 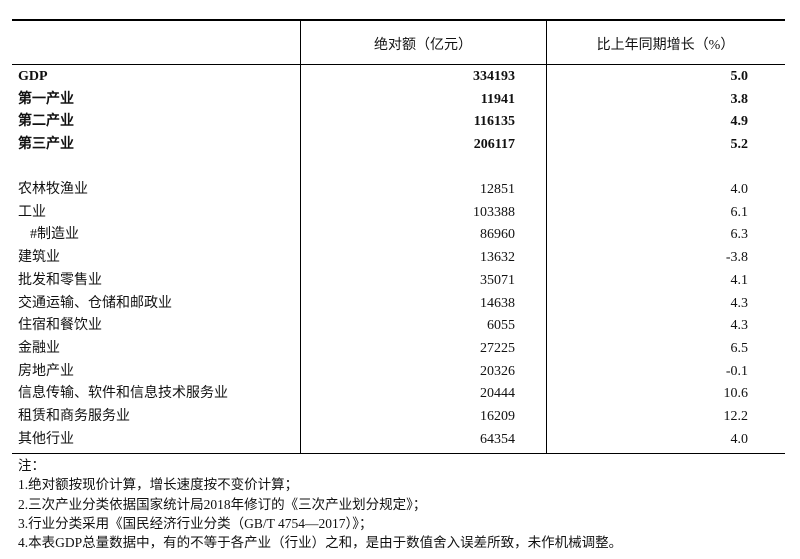 What do you see at coordinates (497, 189) in the screenshot?
I see `absolute-value: 12851` at bounding box center [497, 189].